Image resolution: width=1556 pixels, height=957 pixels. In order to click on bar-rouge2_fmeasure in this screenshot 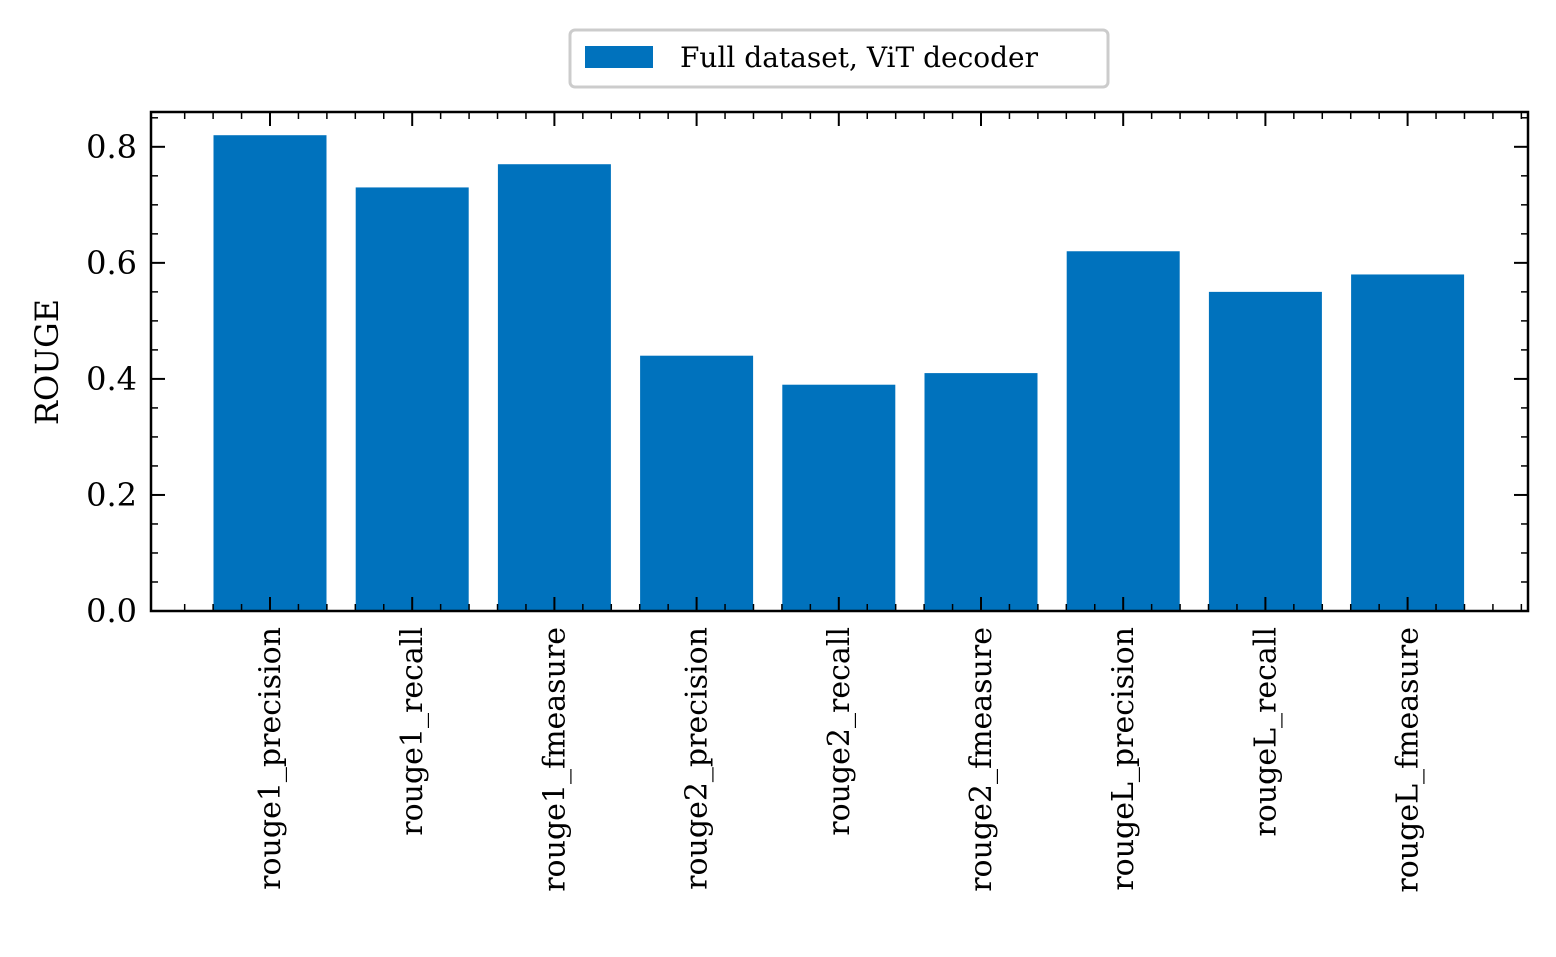, I will do `click(981, 492)`.